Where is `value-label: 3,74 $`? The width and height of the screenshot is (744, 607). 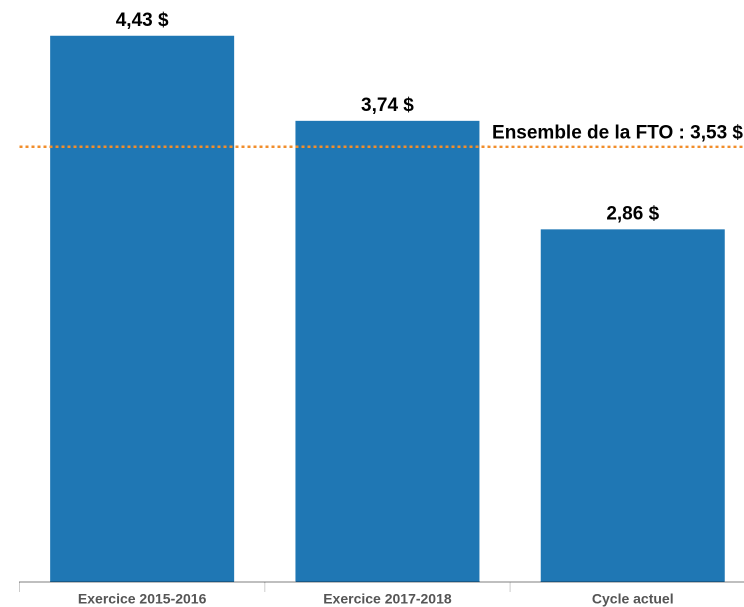
value-label: 3,74 $ is located at coordinates (387, 105).